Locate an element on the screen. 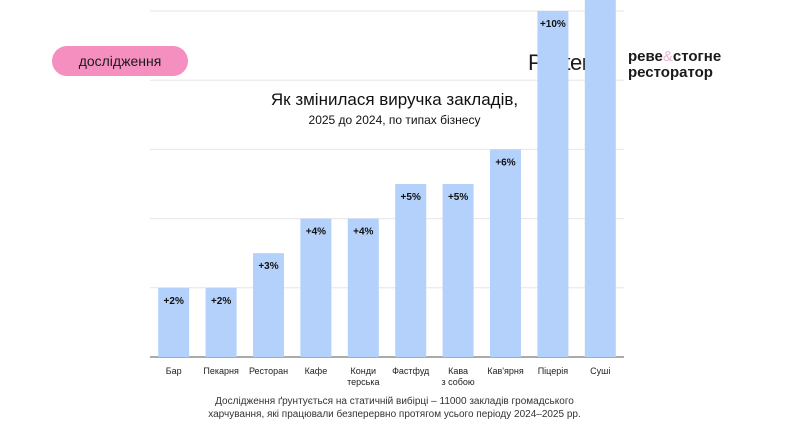 The image size is (789, 431). category-label-3: Кафе is located at coordinates (316, 371).